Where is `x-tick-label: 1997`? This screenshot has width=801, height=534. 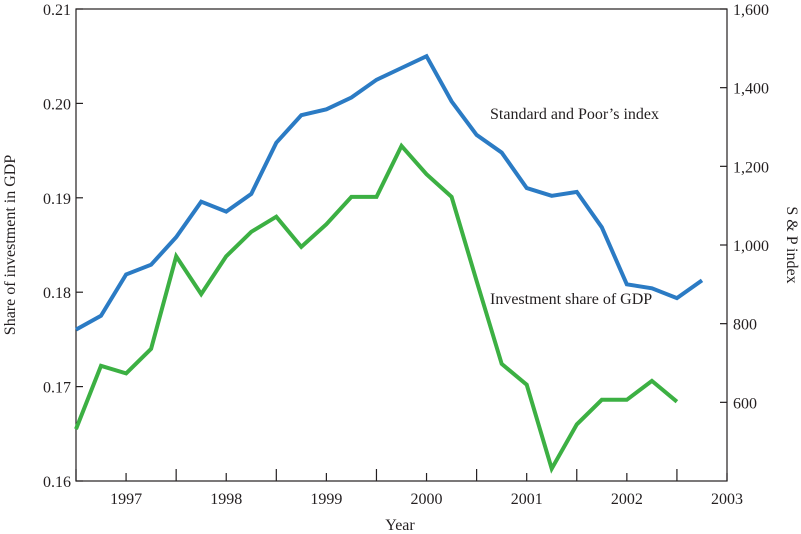 x-tick-label: 1997 is located at coordinates (126, 499).